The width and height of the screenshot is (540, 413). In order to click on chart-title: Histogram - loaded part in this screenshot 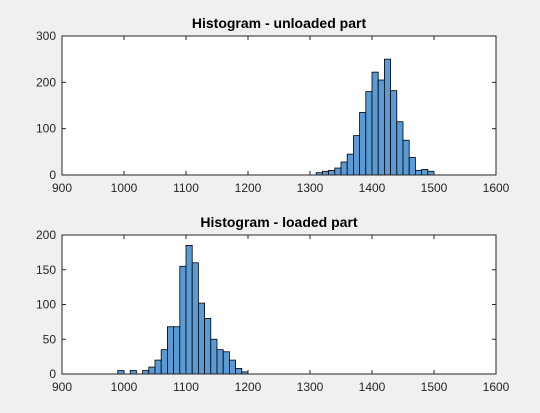, I will do `click(278, 222)`.